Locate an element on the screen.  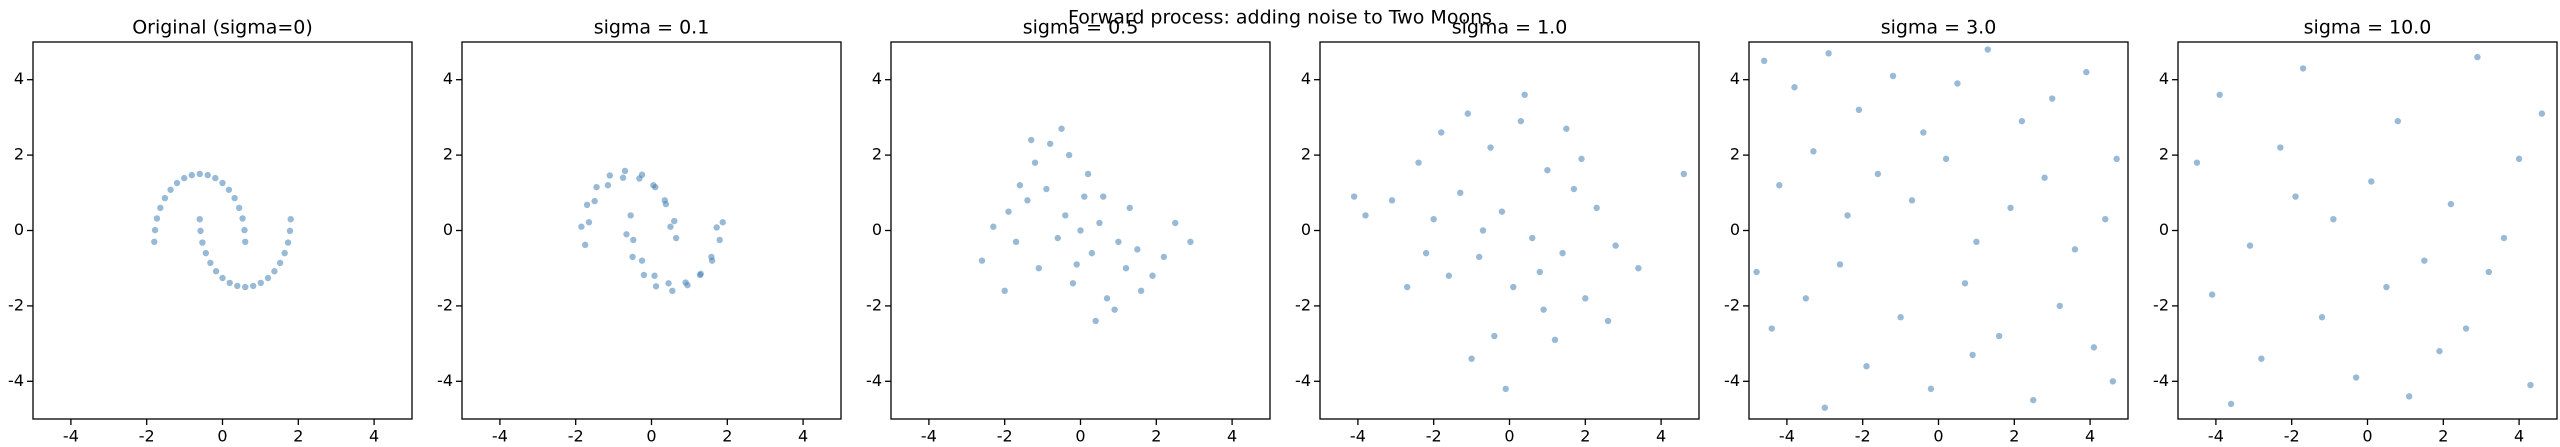
subplot-title: sigma = 3.0 is located at coordinates (1939, 28).